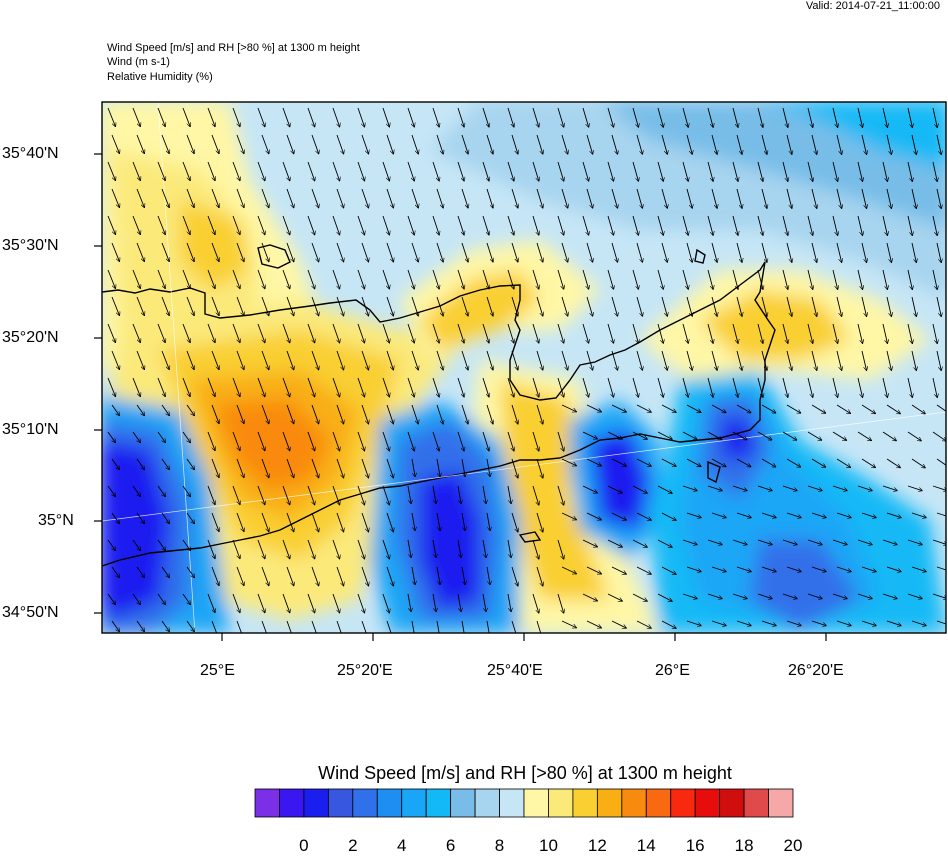  What do you see at coordinates (524, 803) in the screenshot?
I see `colorbar` at bounding box center [524, 803].